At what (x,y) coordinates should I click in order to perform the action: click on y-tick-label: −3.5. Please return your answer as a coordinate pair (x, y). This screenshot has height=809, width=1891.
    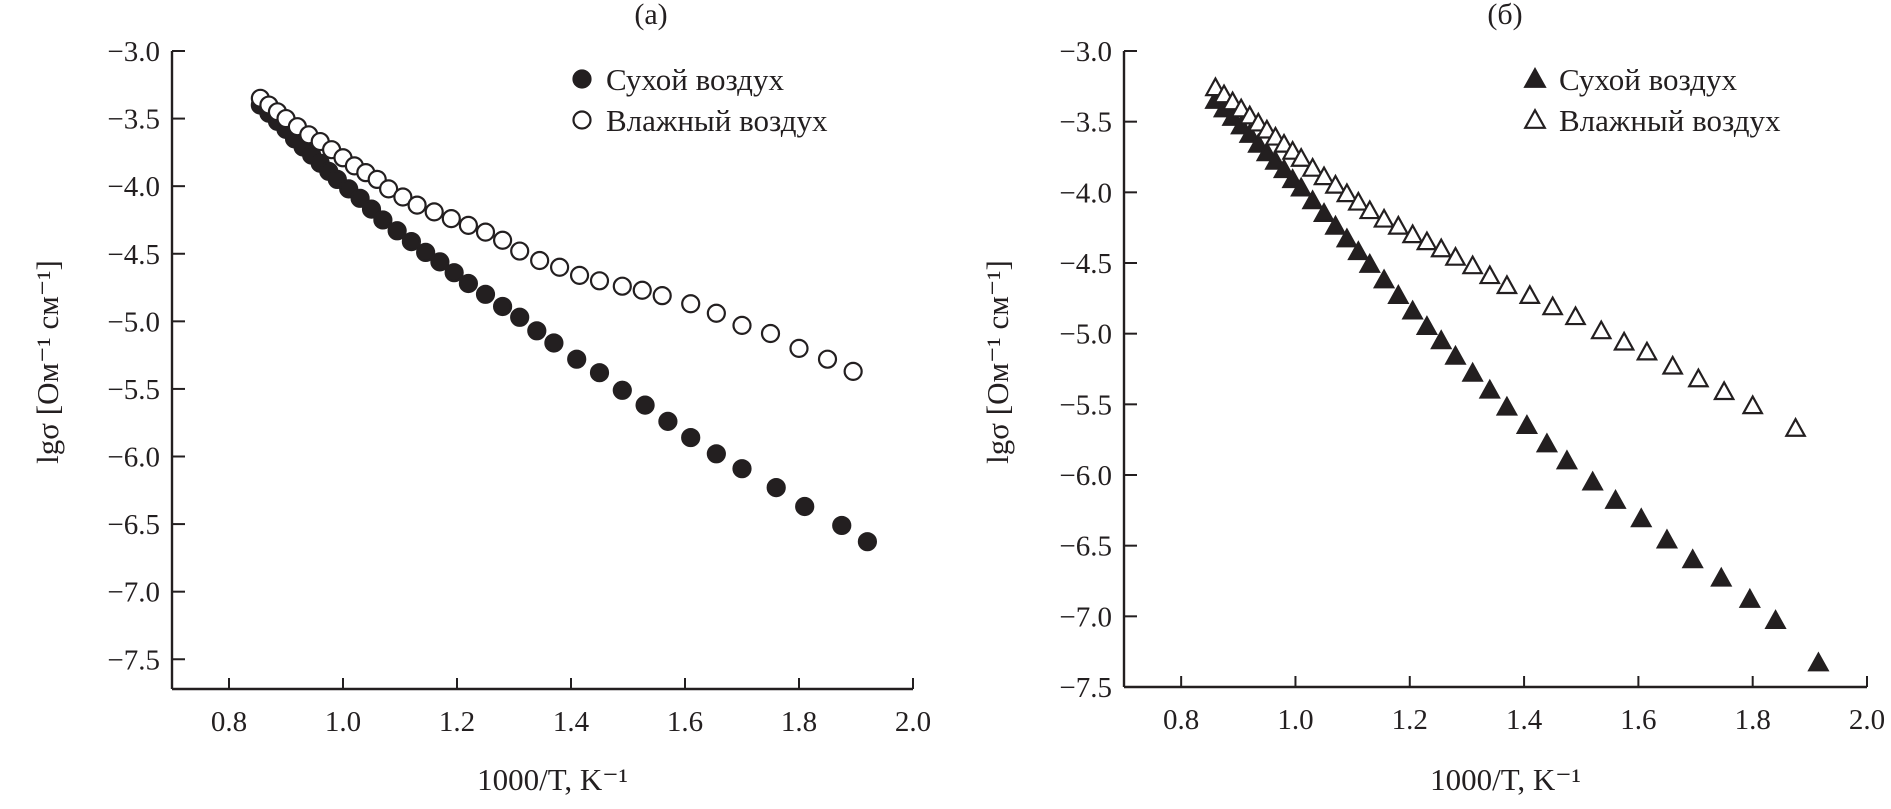
    Looking at the image, I should click on (133, 120).